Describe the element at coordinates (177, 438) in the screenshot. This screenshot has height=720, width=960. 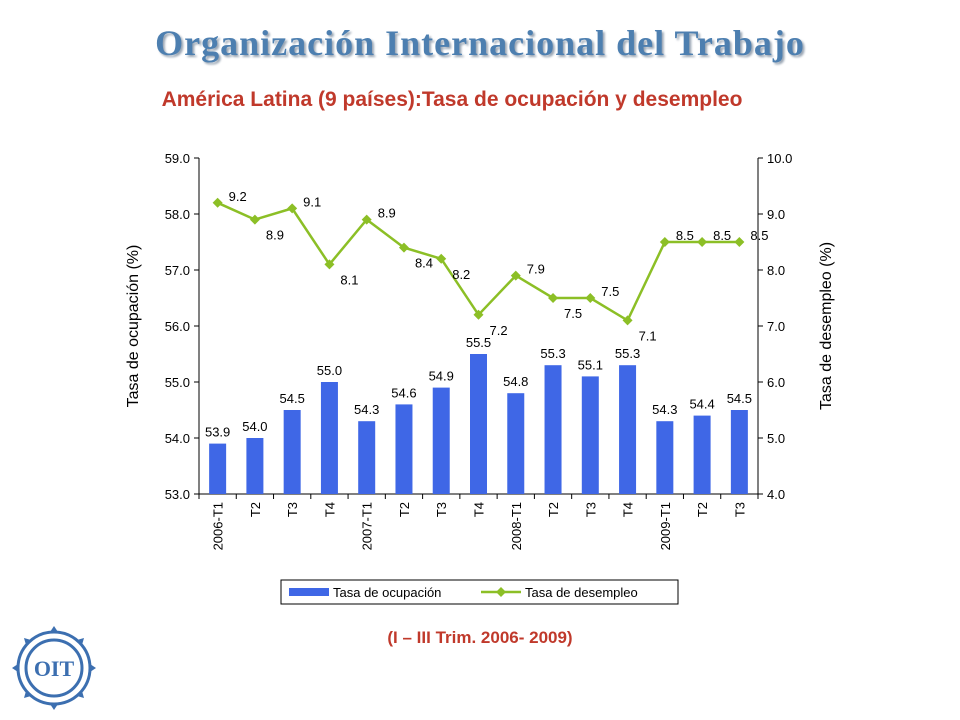
I see `y-tick-label-left: 54.0` at that location.